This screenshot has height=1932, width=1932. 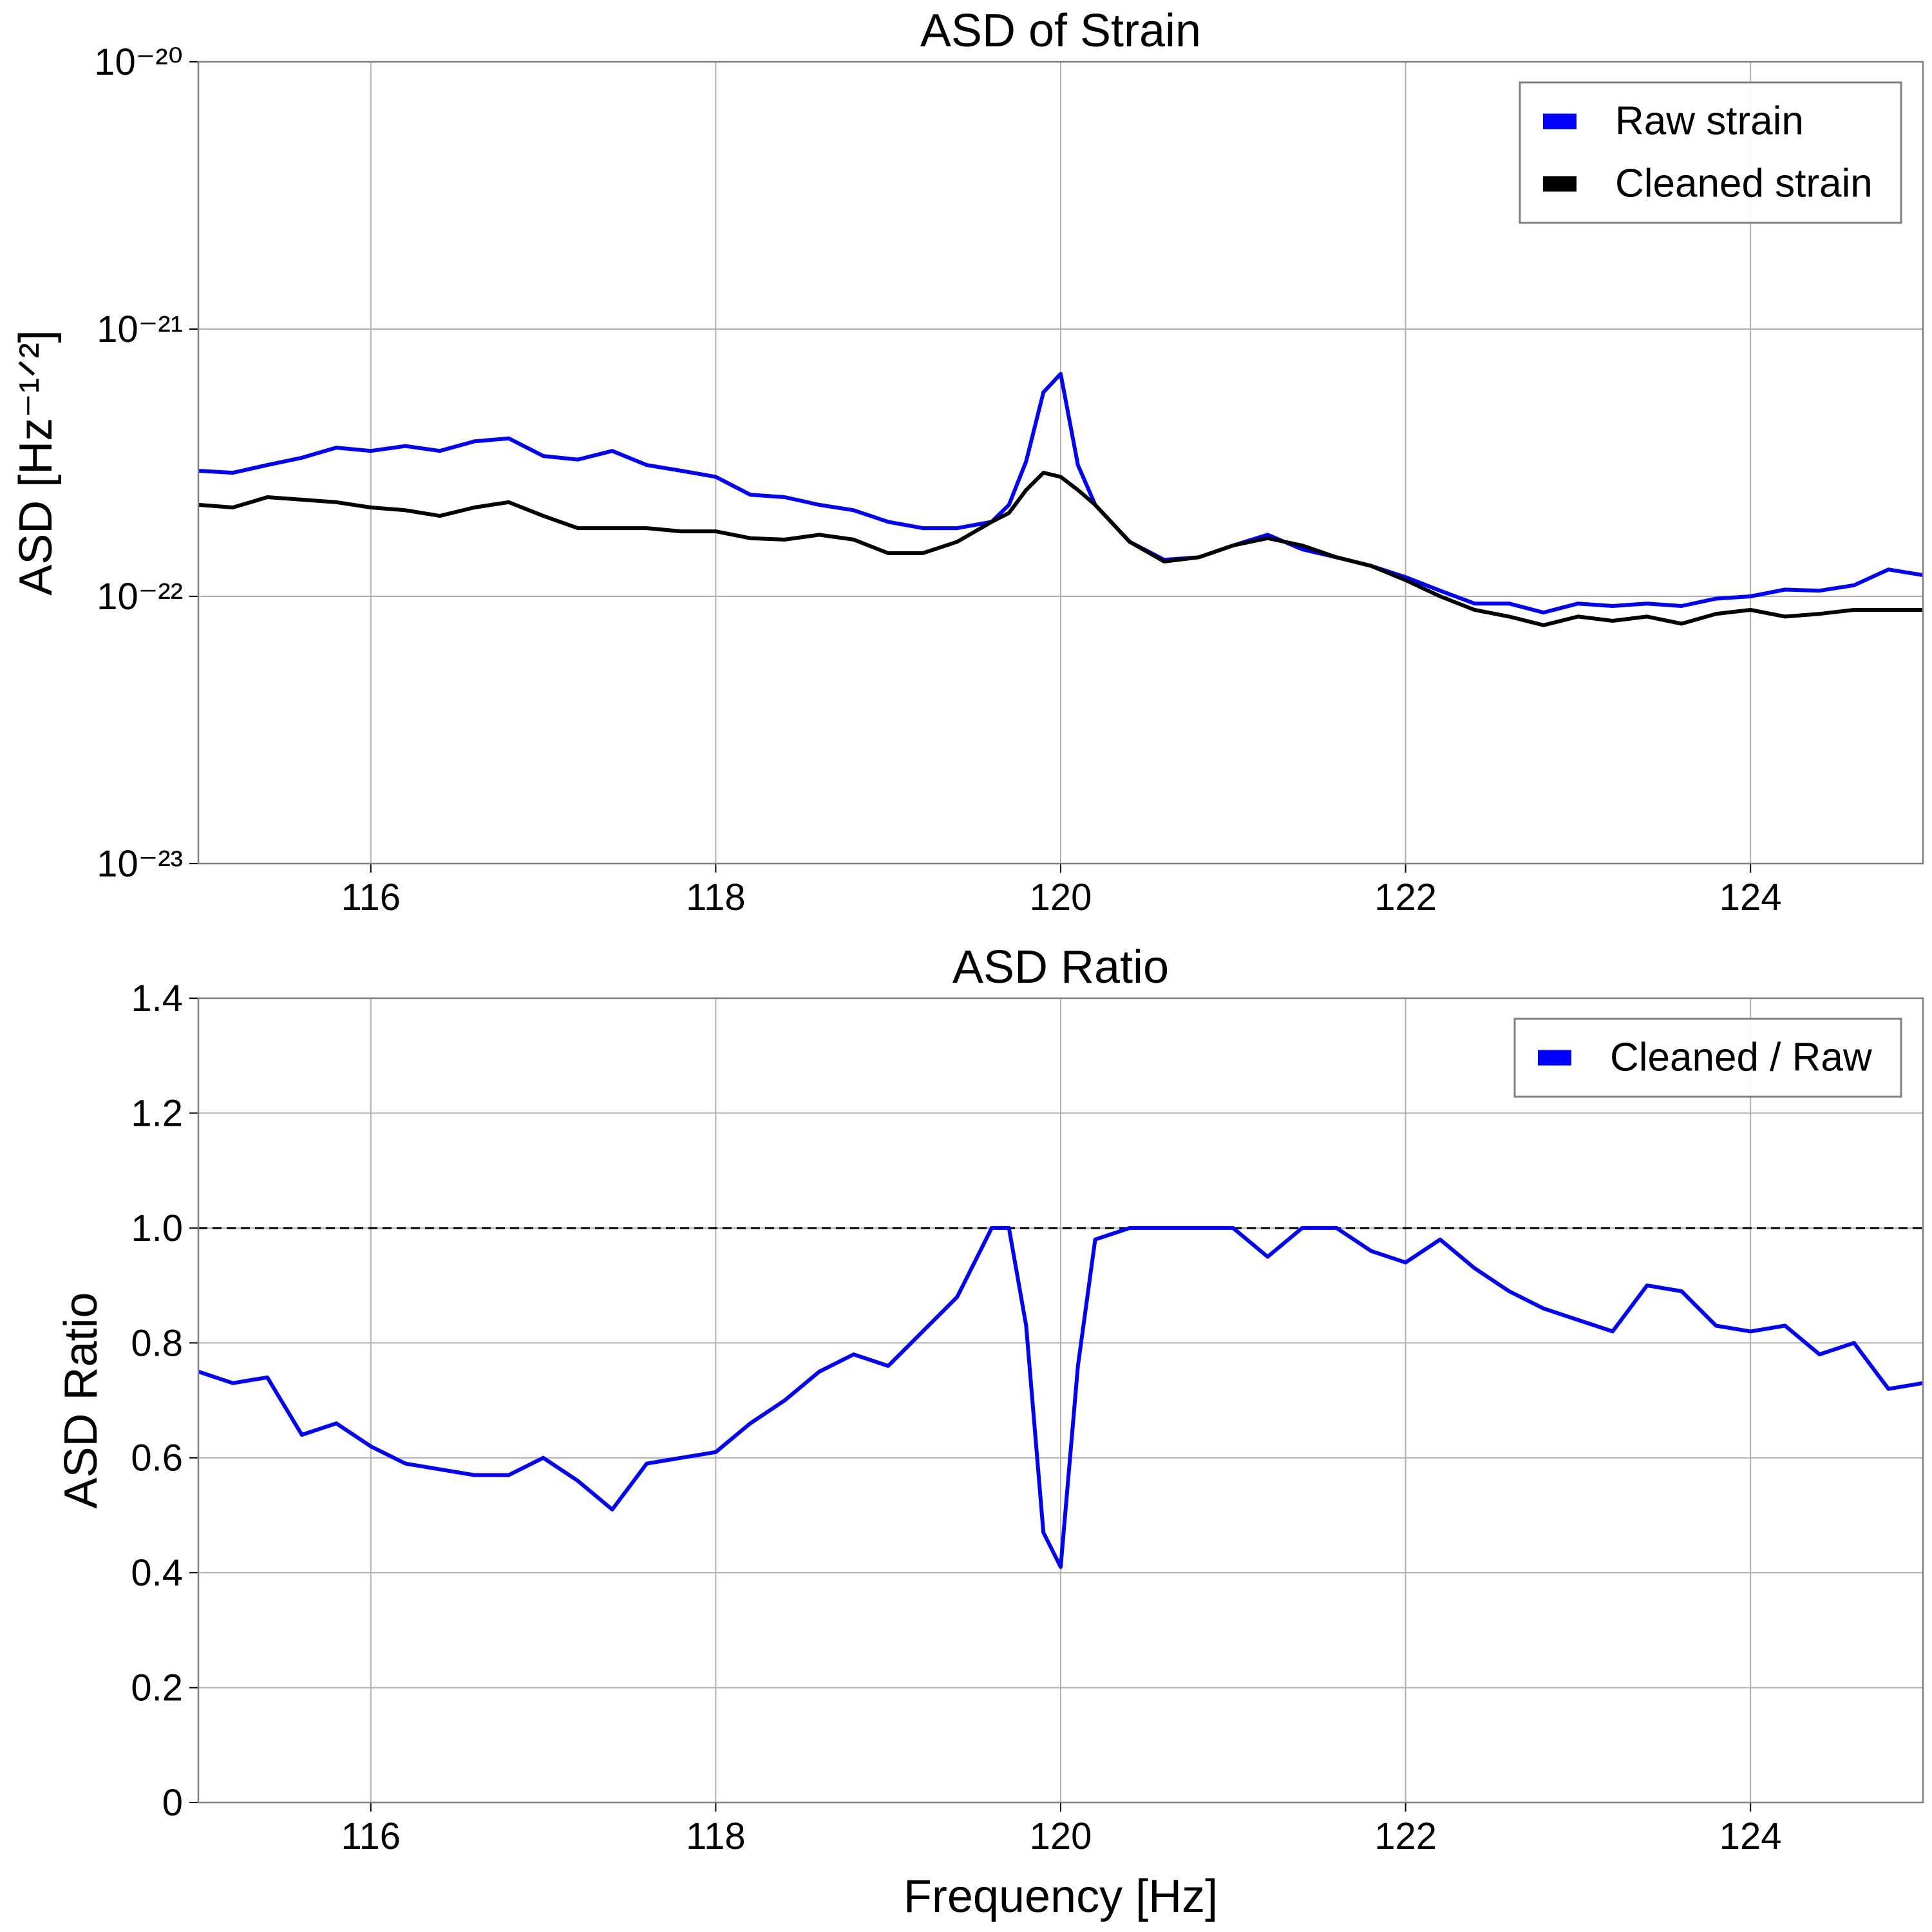 I want to click on legend-label: Raw strain, so click(x=1709, y=121).